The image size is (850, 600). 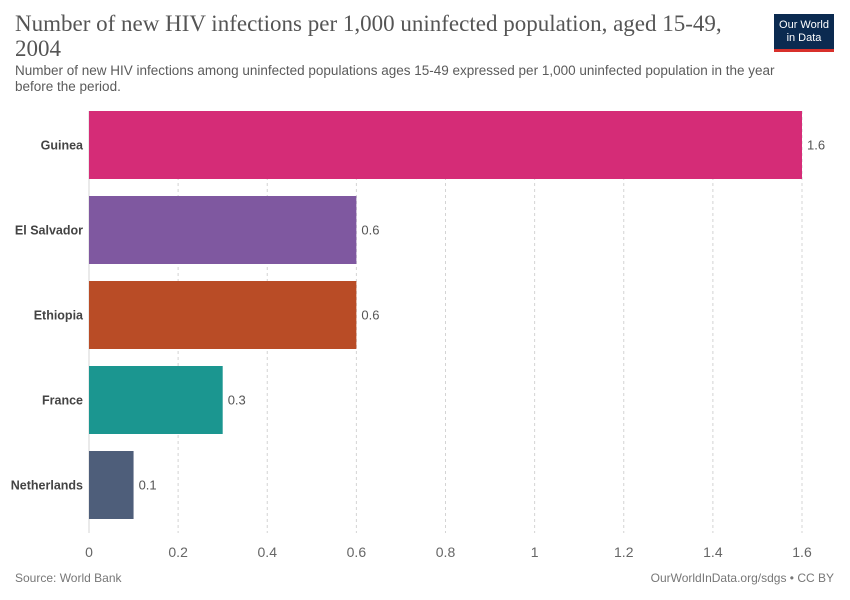 What do you see at coordinates (223, 315) in the screenshot?
I see `bar-ethiopia` at bounding box center [223, 315].